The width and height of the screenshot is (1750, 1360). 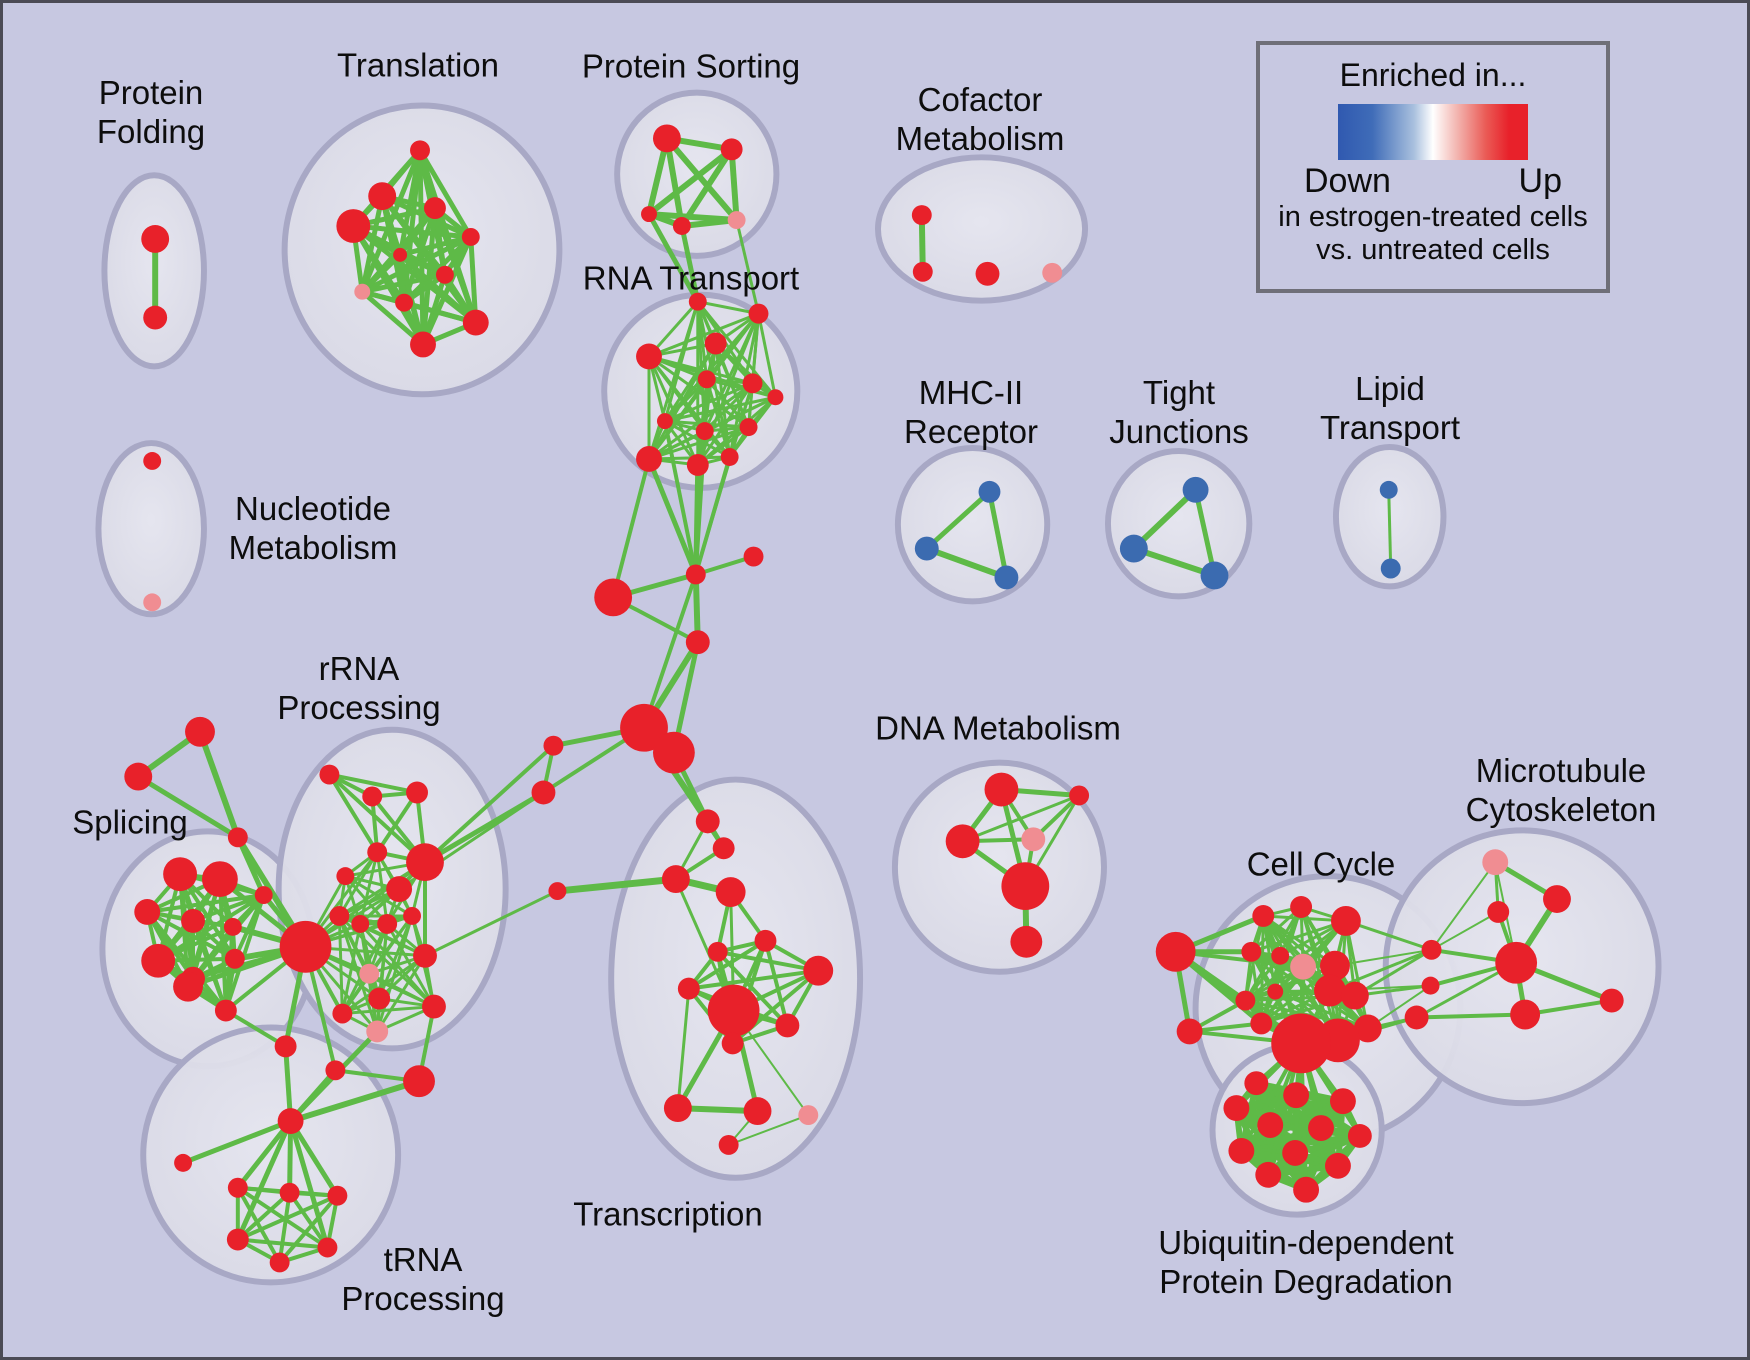 I want to click on node-sp7, so click(x=158, y=960).